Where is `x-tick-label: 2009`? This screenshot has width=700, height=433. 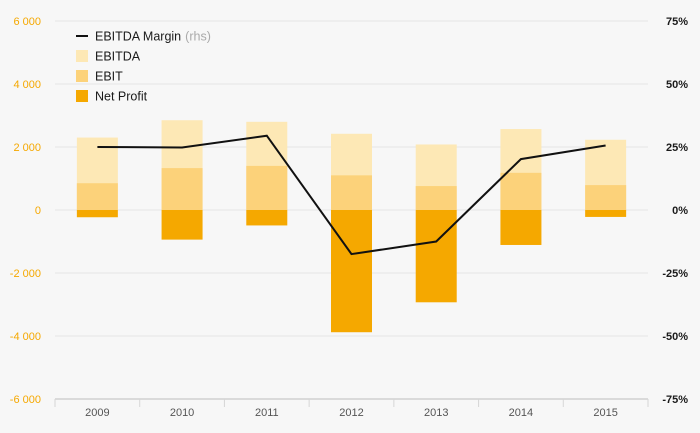 x-tick-label: 2009 is located at coordinates (97, 413).